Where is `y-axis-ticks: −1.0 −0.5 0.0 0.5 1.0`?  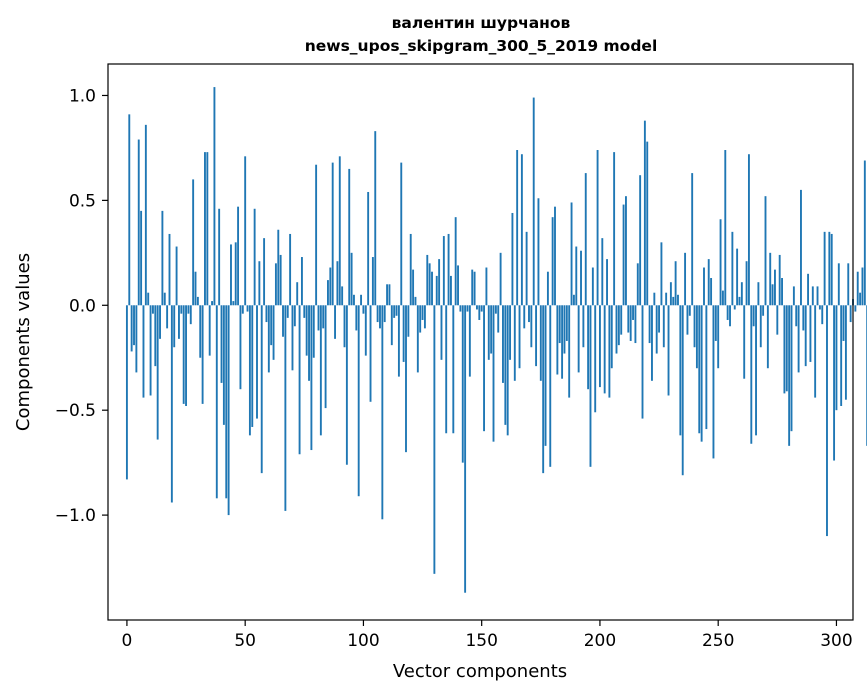
y-axis-ticks: −1.0 −0.5 0.0 0.5 1.0 is located at coordinates (81, 306).